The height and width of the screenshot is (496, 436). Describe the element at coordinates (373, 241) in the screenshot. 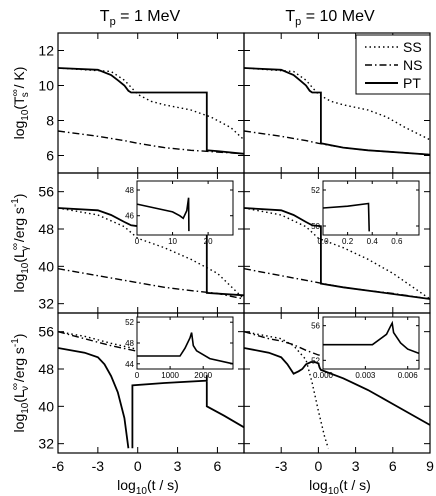

I see `inset-x-tick-label: 0.4` at that location.